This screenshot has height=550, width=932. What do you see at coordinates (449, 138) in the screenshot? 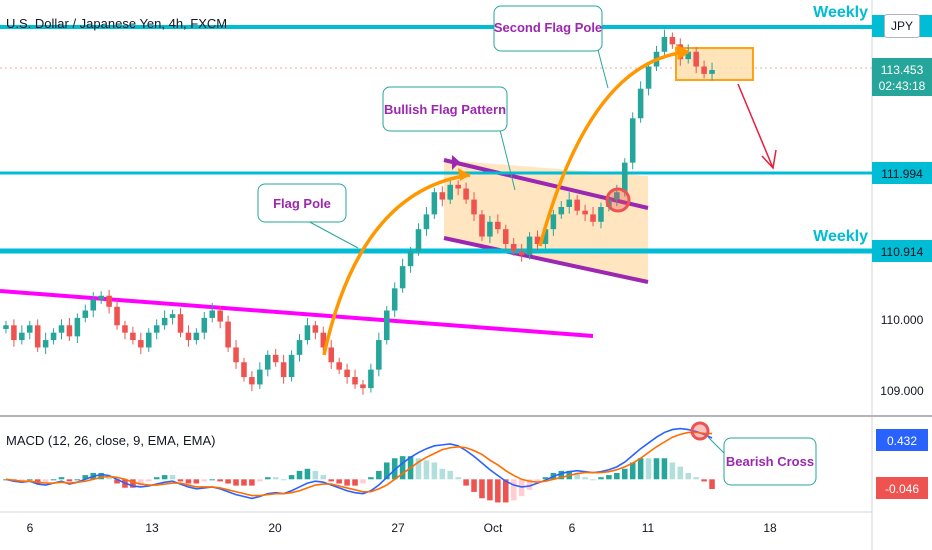
I see `bullish-flag-callout: Bullish Flag Pattern` at bounding box center [449, 138].